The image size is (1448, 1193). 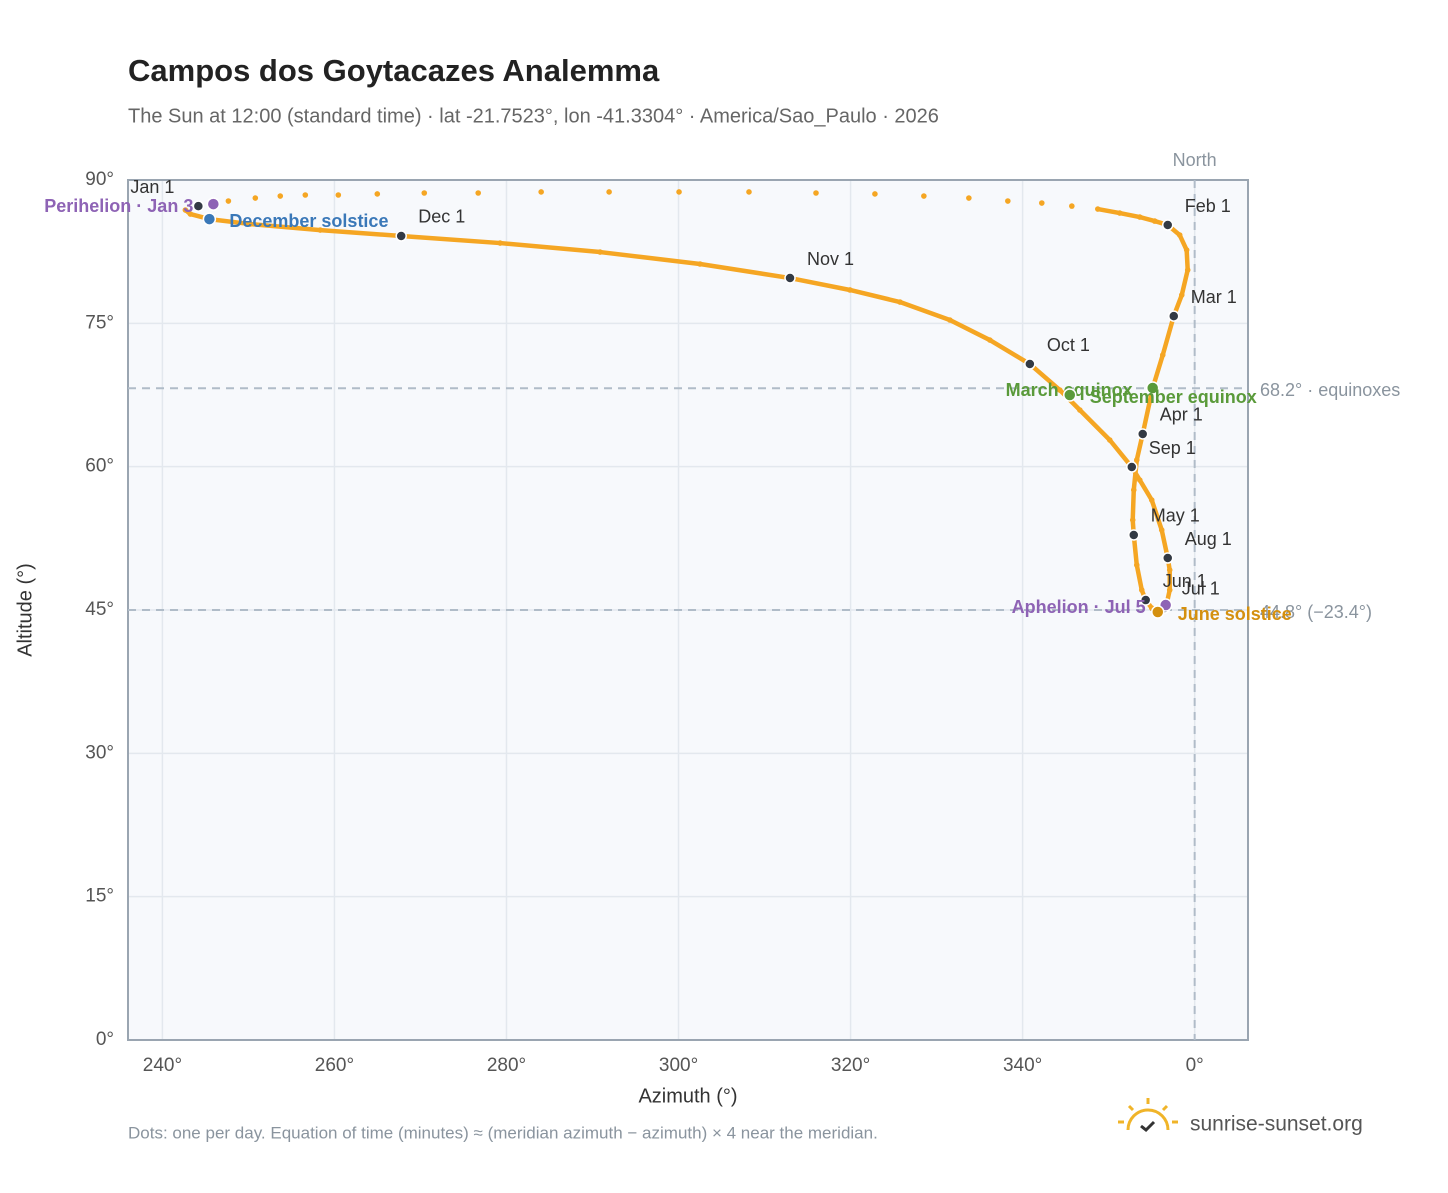 I want to click on x-tick-label: 320°, so click(x=850, y=1065).